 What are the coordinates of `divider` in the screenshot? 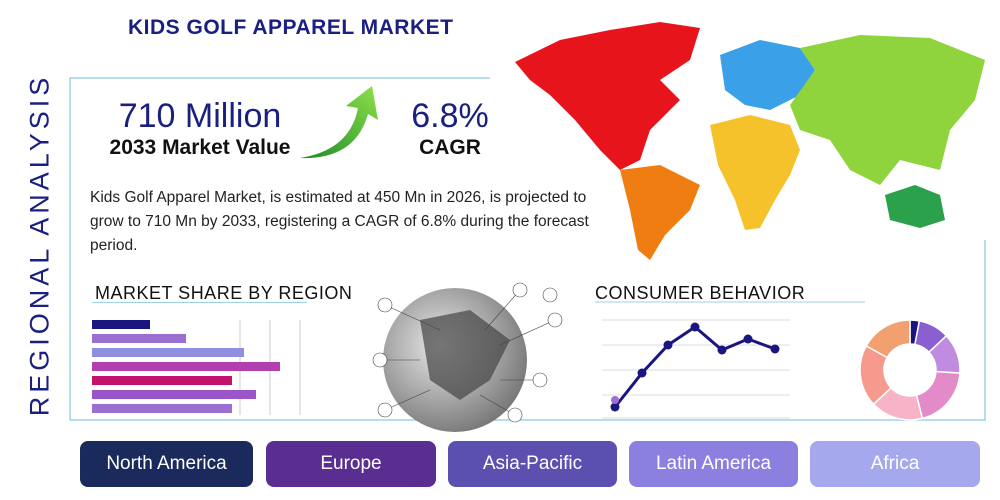 It's located at (199, 302).